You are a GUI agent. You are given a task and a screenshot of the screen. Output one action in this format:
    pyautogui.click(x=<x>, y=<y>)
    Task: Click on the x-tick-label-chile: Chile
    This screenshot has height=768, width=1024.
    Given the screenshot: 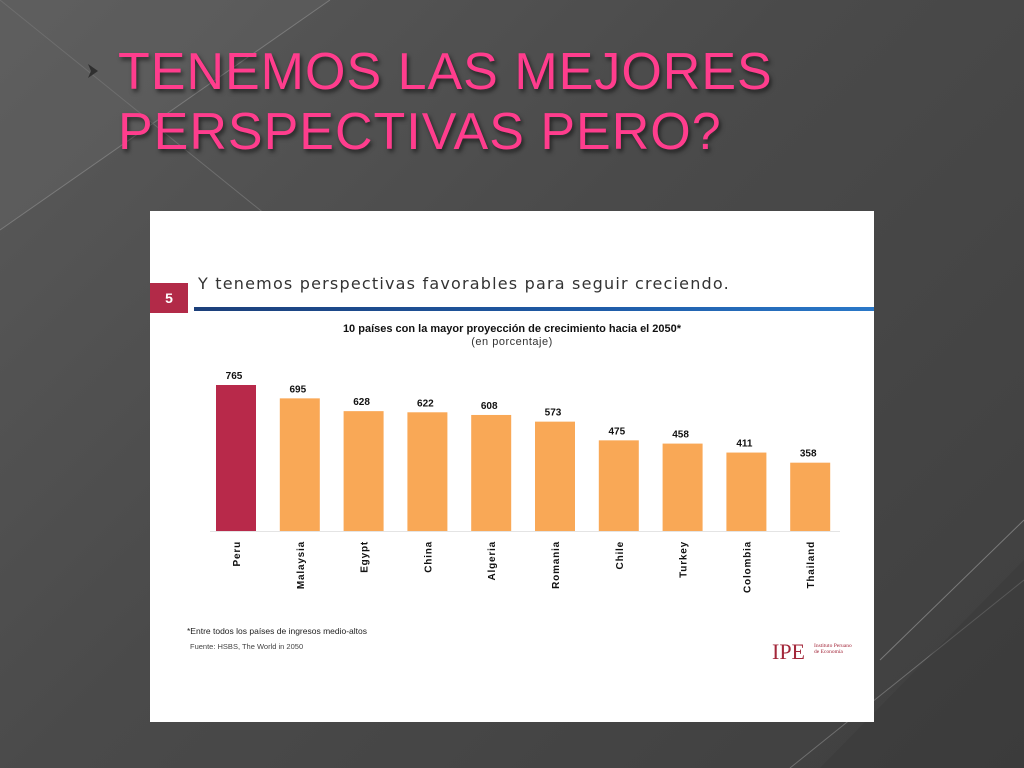 What is the action you would take?
    pyautogui.click(x=620, y=555)
    